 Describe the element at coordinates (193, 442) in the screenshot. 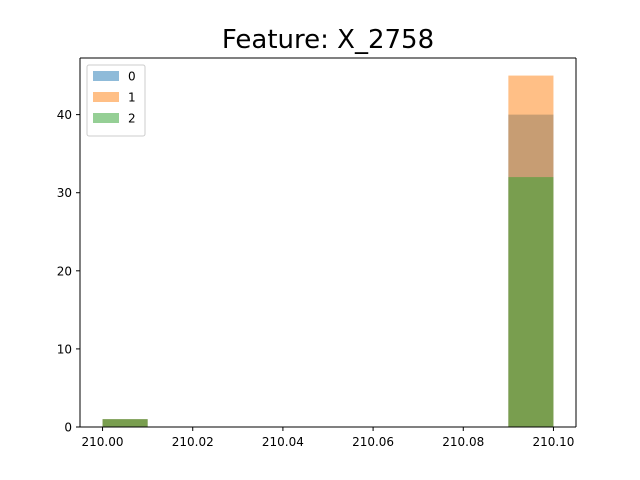

I see `x-tick-label-1: 210.02` at that location.